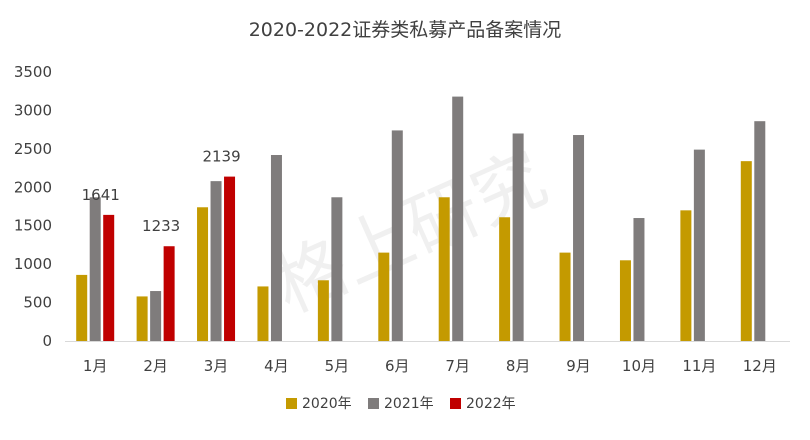  I want to click on data-label: 1233, so click(161, 226).